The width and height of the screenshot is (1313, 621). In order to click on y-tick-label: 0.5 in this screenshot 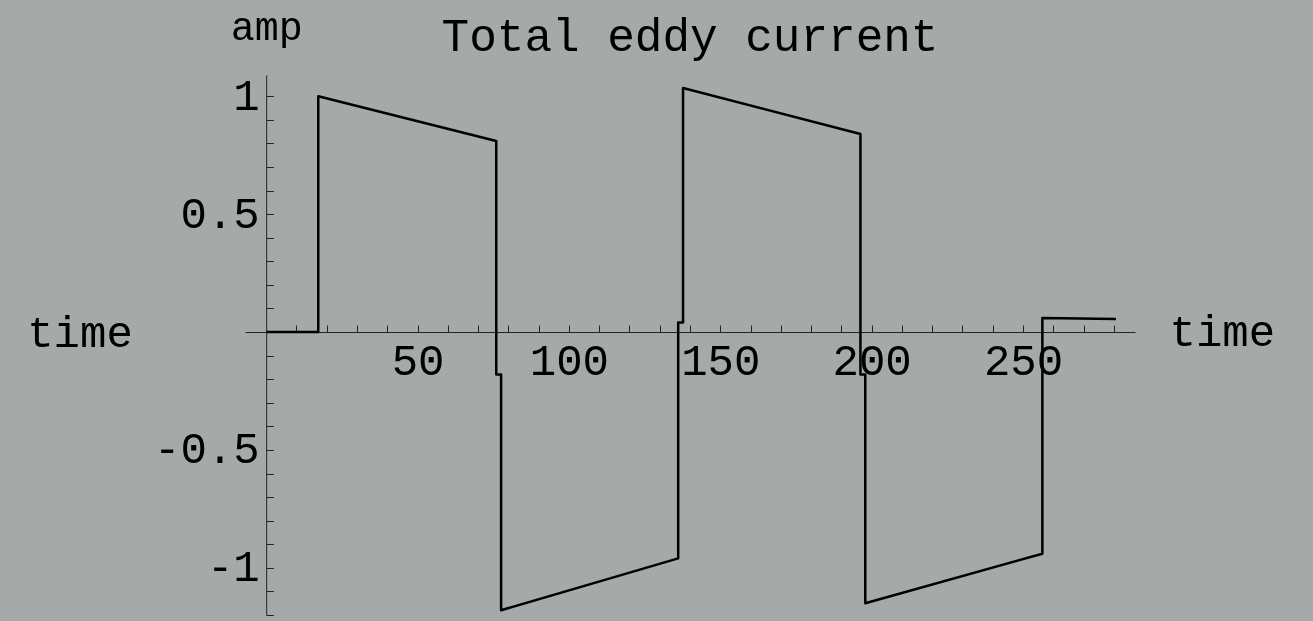, I will do `click(220, 215)`.